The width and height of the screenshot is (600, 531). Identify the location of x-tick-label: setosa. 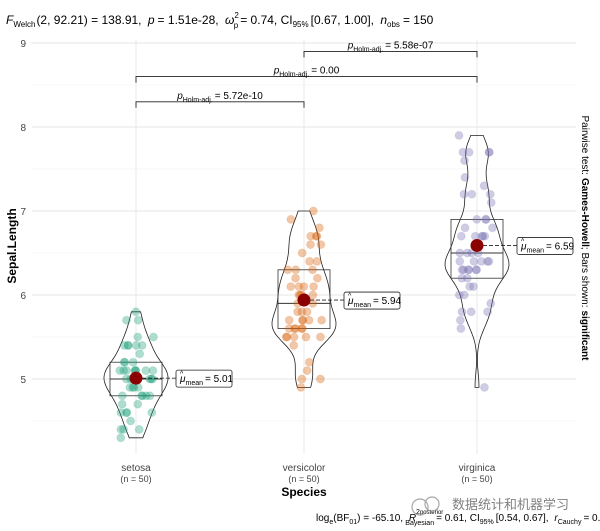
(136, 468).